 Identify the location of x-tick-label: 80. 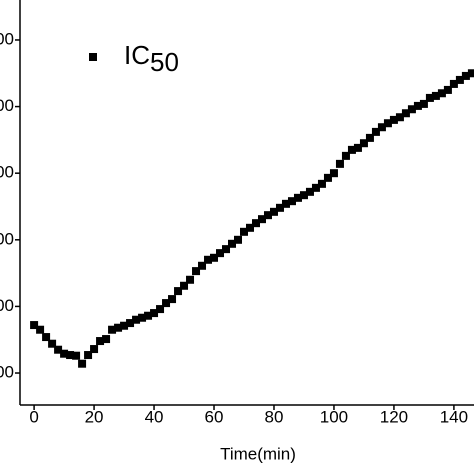
(274, 416).